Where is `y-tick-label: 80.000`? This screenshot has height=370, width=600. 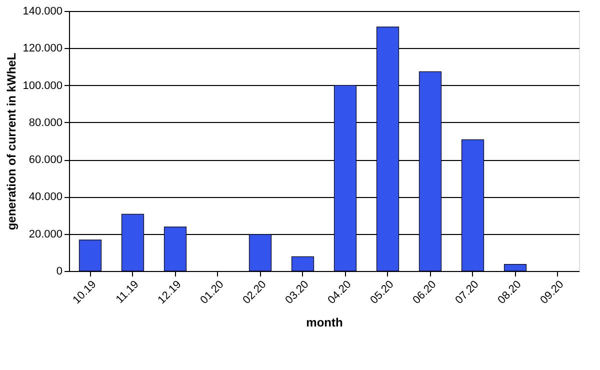
y-tick-label: 80.000 is located at coordinates (45, 122).